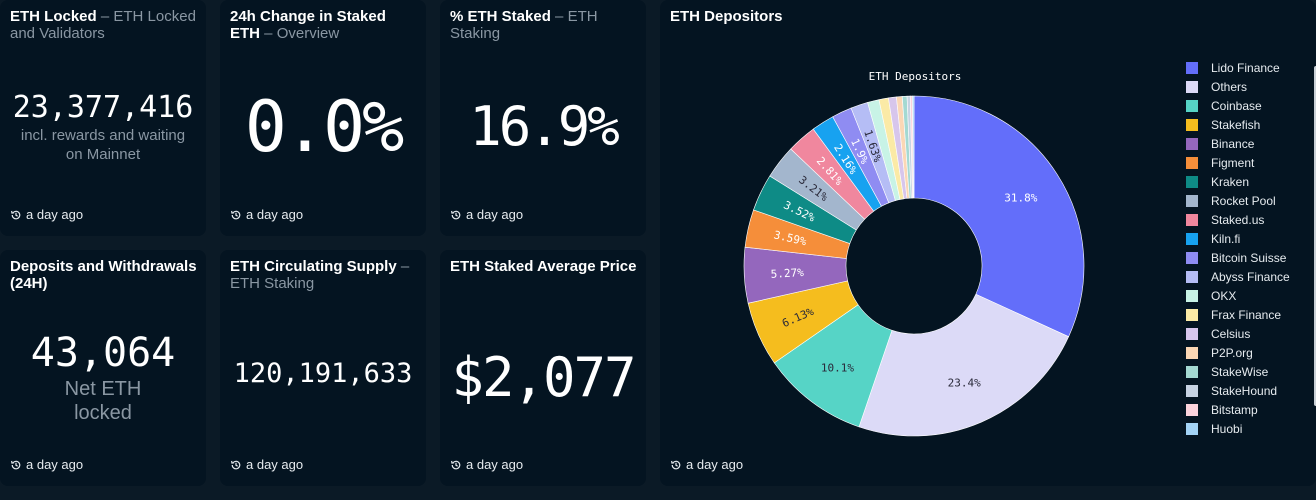 The image size is (1316, 500). Describe the element at coordinates (1248, 352) in the screenshot. I see `legend-item: P2P.org` at that location.